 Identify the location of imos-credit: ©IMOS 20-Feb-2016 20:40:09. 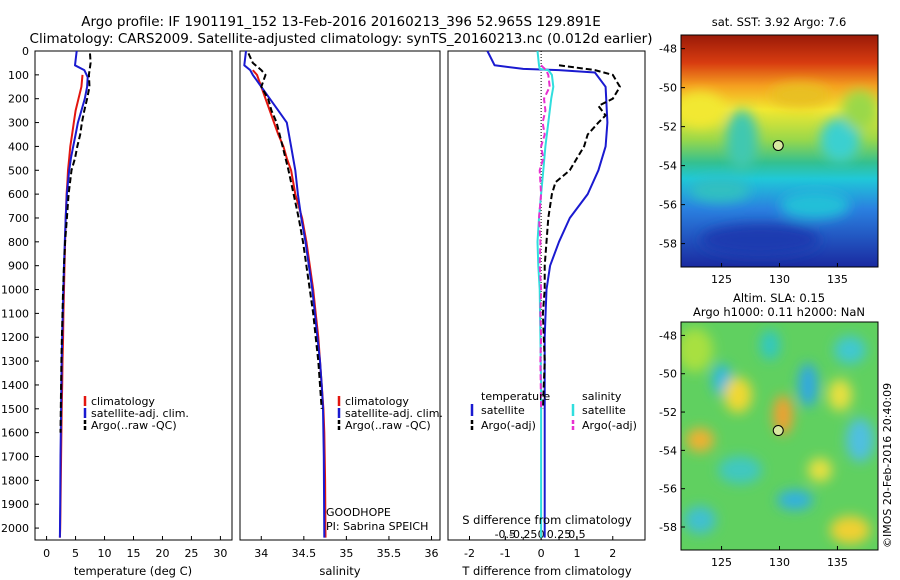
(887, 465).